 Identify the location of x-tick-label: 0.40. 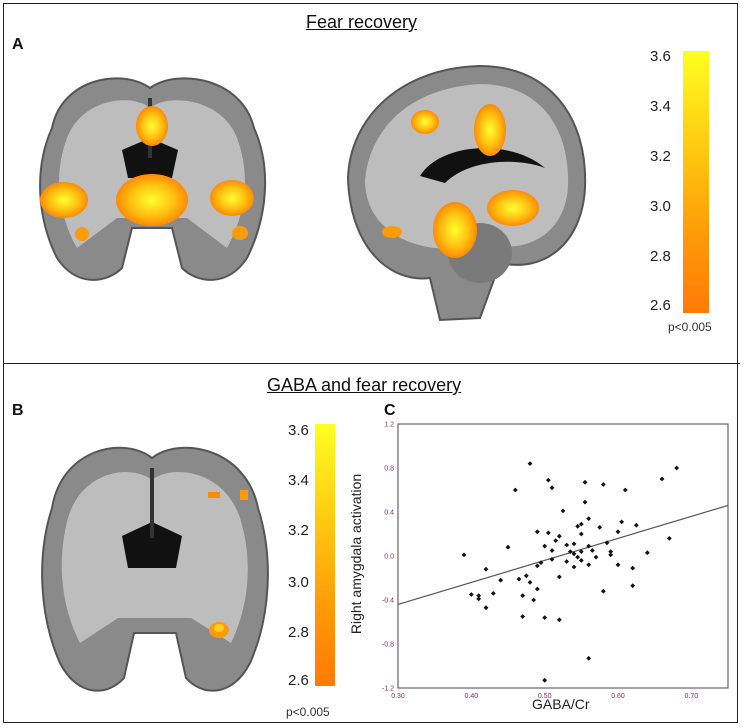
(472, 696).